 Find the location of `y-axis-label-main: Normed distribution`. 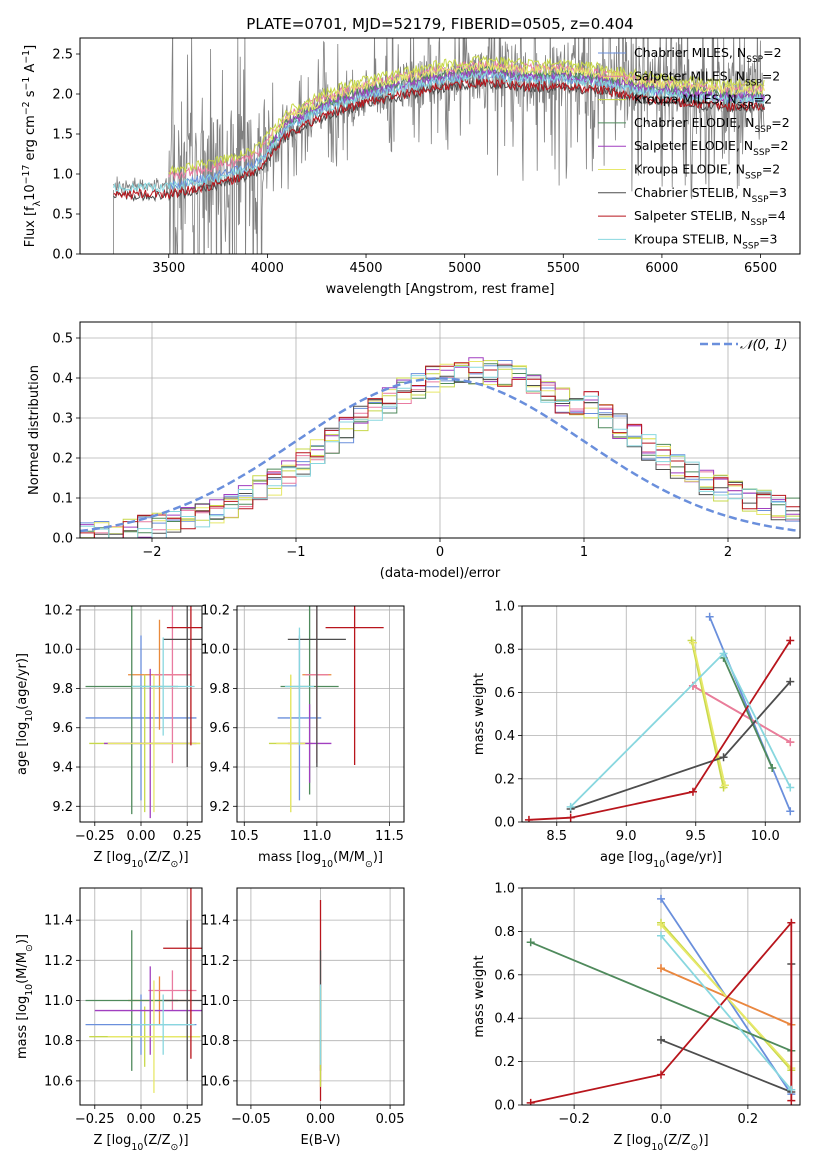

y-axis-label-main: Normed distribution is located at coordinates (34, 430).